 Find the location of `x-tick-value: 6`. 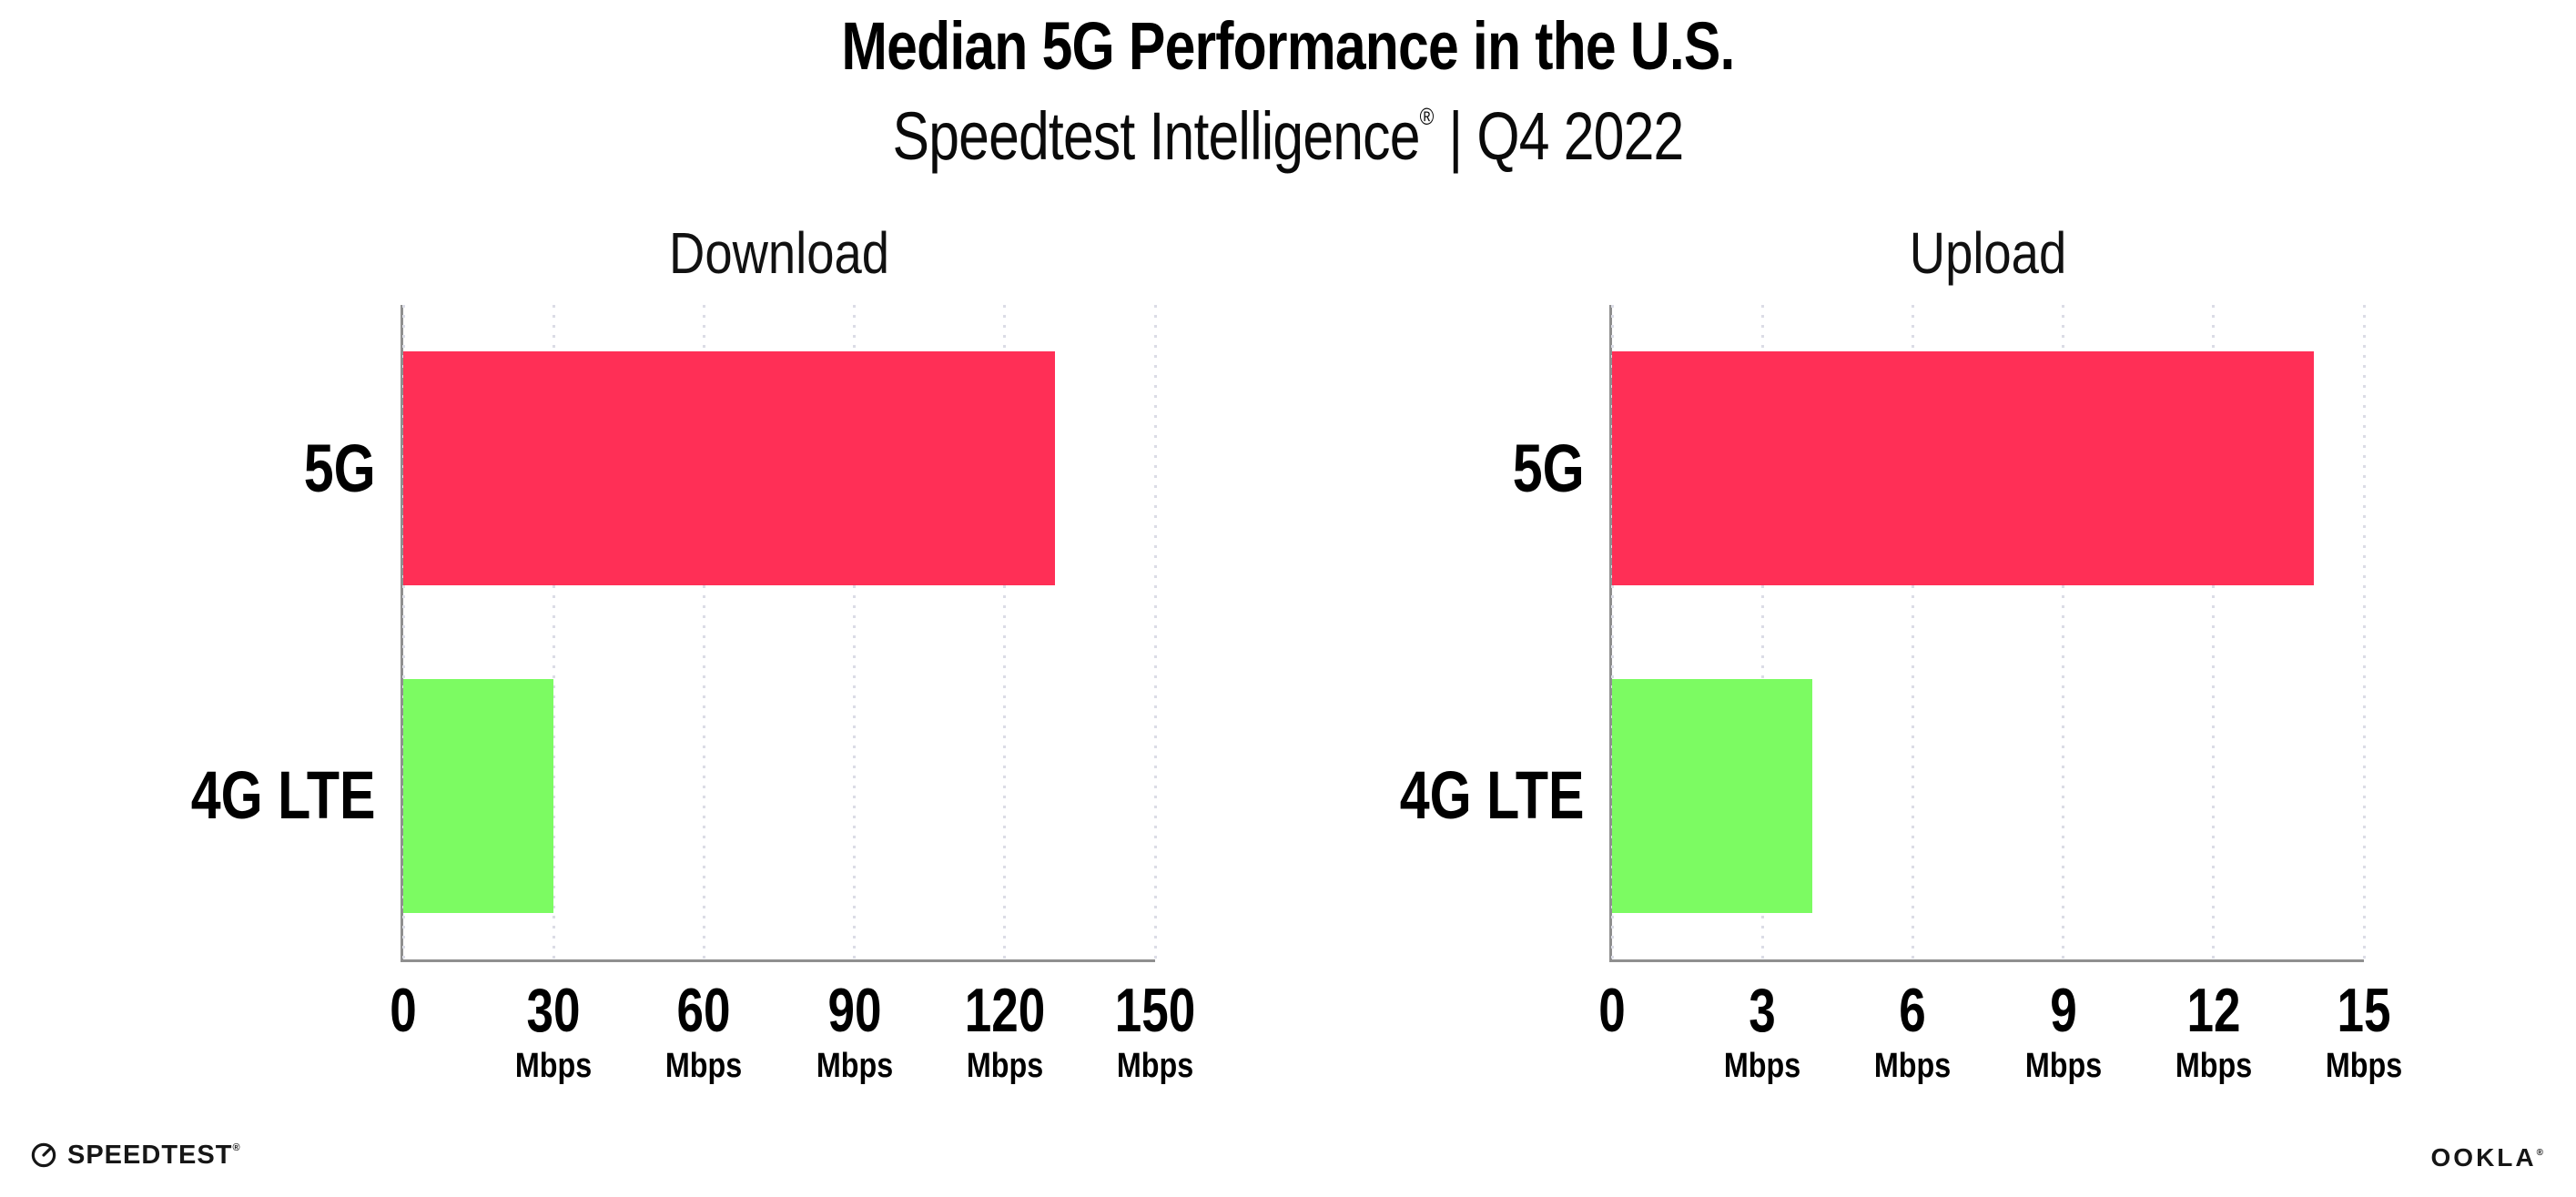

x-tick-value: 6 is located at coordinates (1913, 1011).